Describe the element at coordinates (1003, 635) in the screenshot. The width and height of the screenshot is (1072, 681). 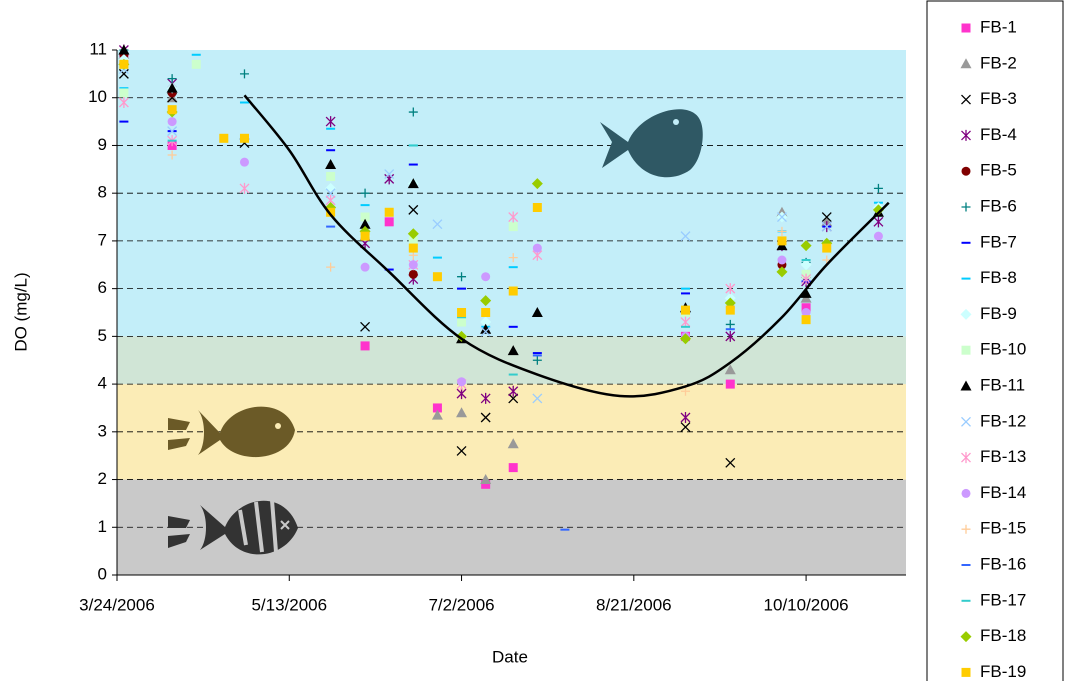
I see `legend-label: FB-18` at that location.